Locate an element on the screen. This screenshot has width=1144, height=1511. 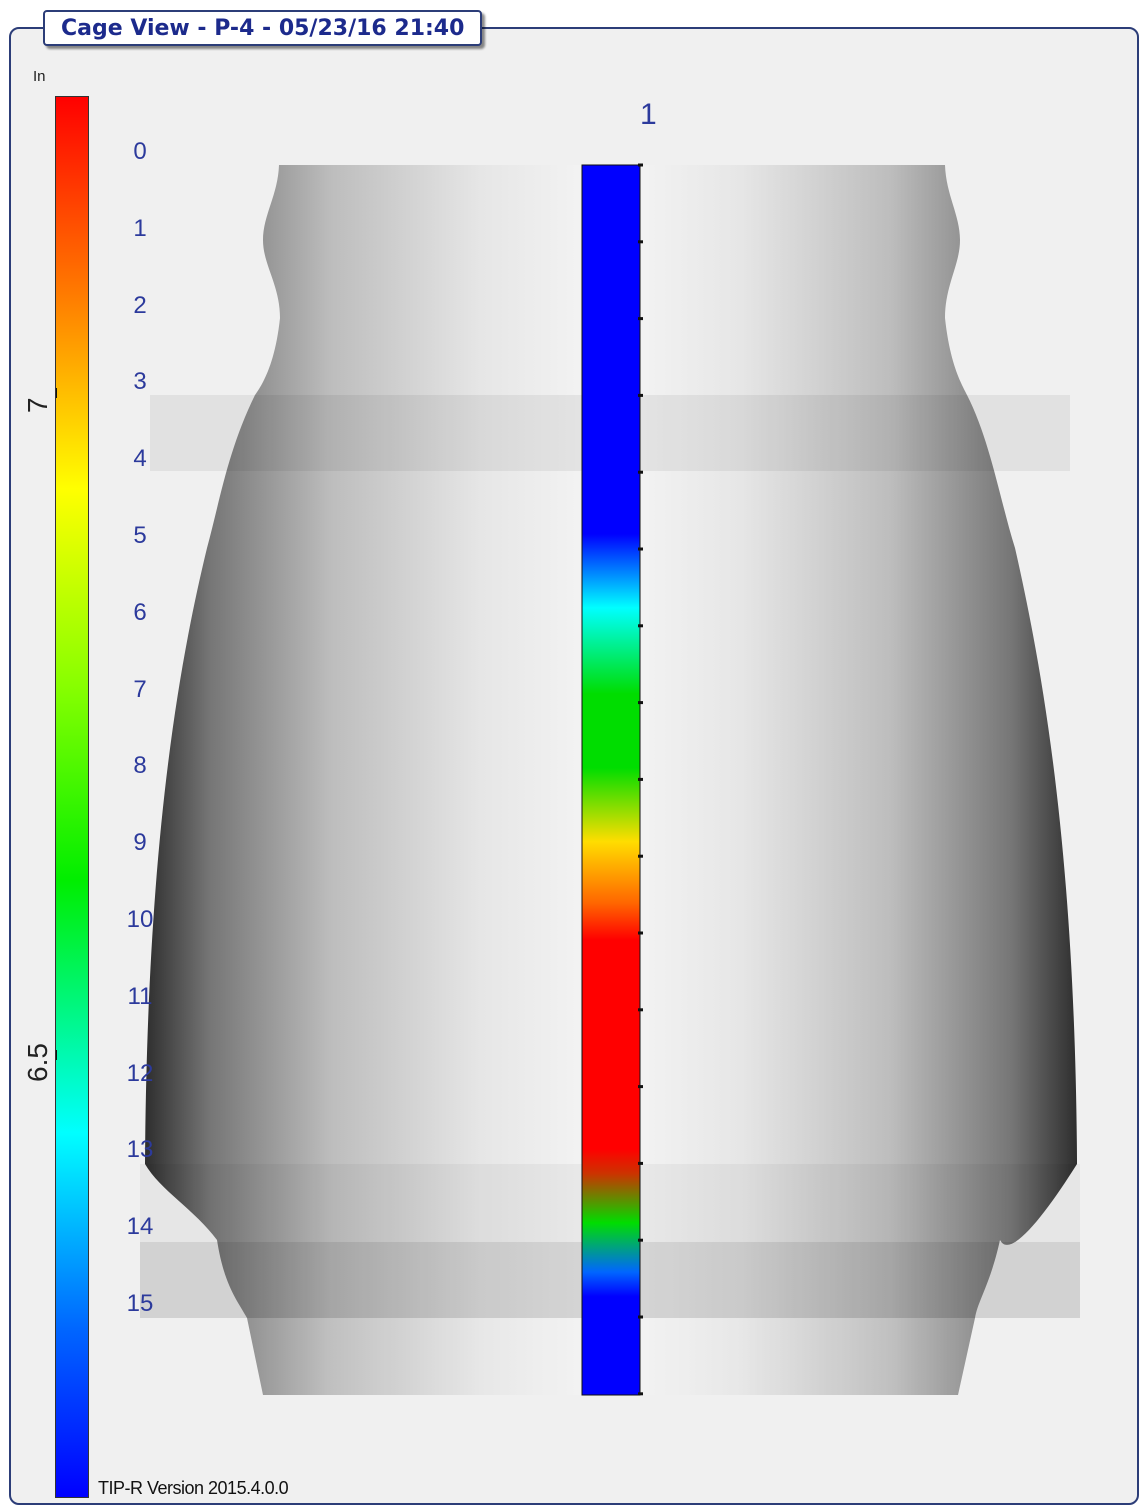
row-label: 1 is located at coordinates (140, 228).